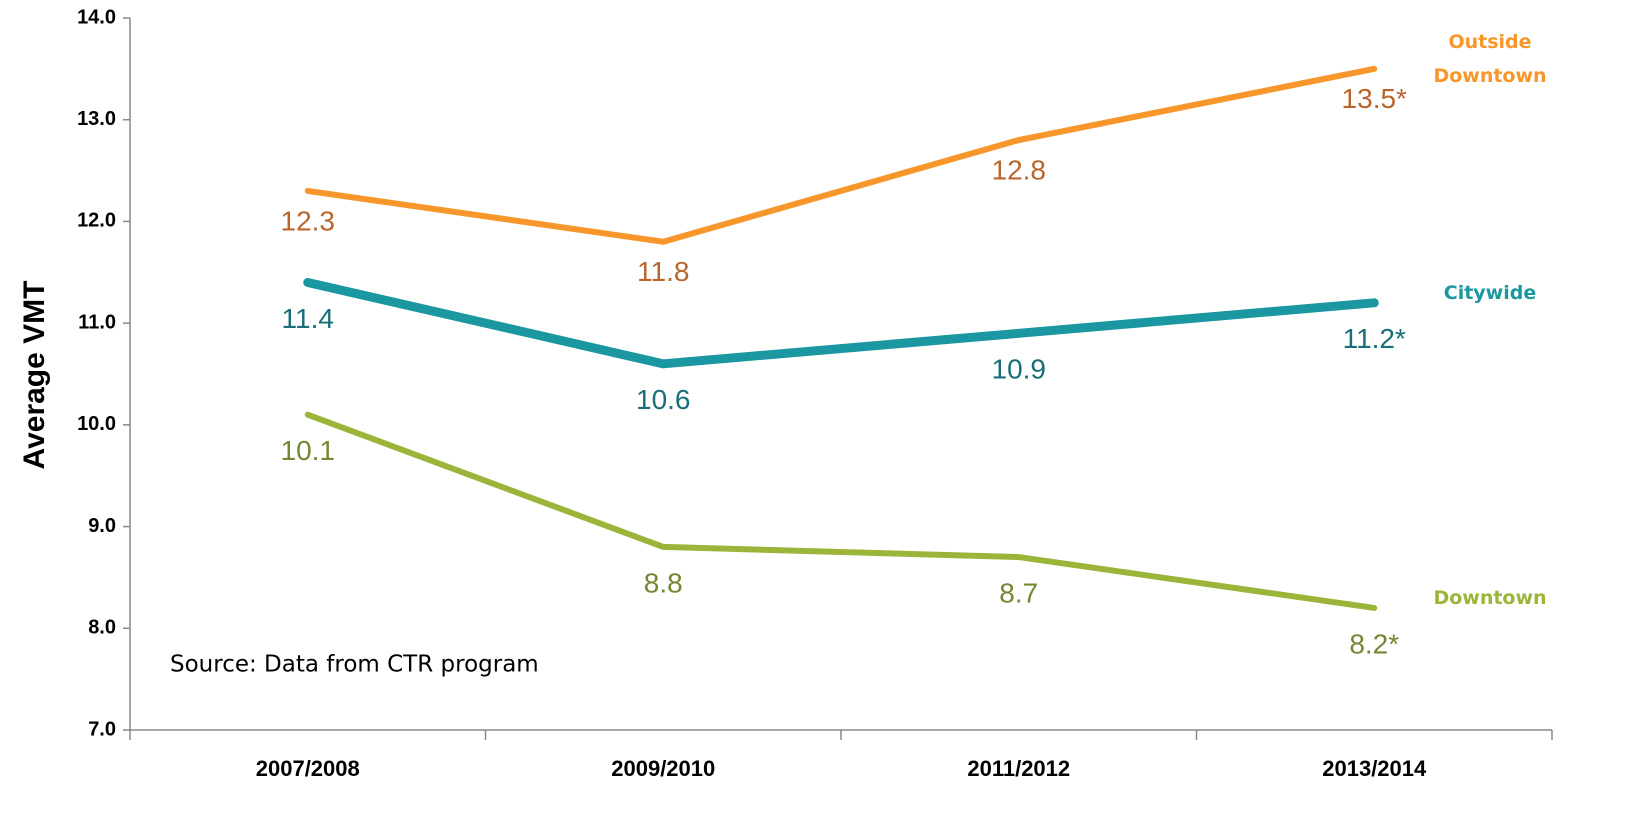 This screenshot has height=816, width=1645. I want to click on y-tick-label: 11.0, so click(97, 322).